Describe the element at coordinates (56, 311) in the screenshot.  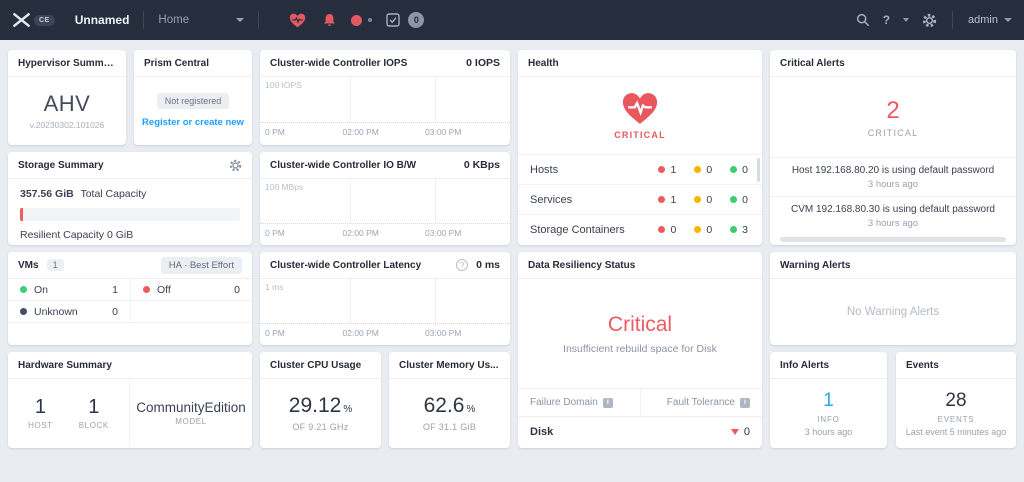
I see `unknown-label: Unknown` at that location.